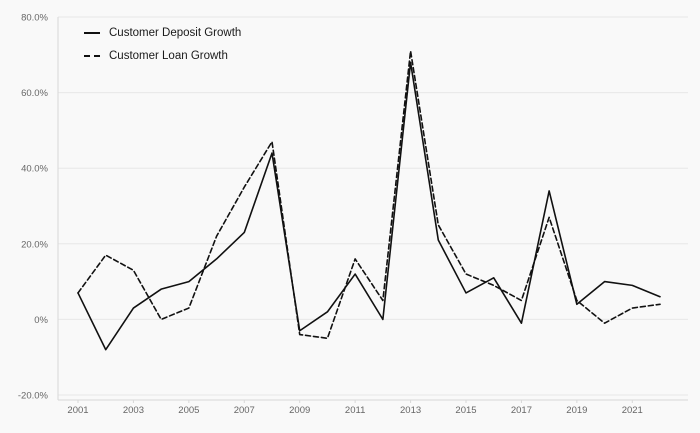 This screenshot has width=700, height=433. What do you see at coordinates (410, 410) in the screenshot?
I see `x-axis-tick-label: 2013` at bounding box center [410, 410].